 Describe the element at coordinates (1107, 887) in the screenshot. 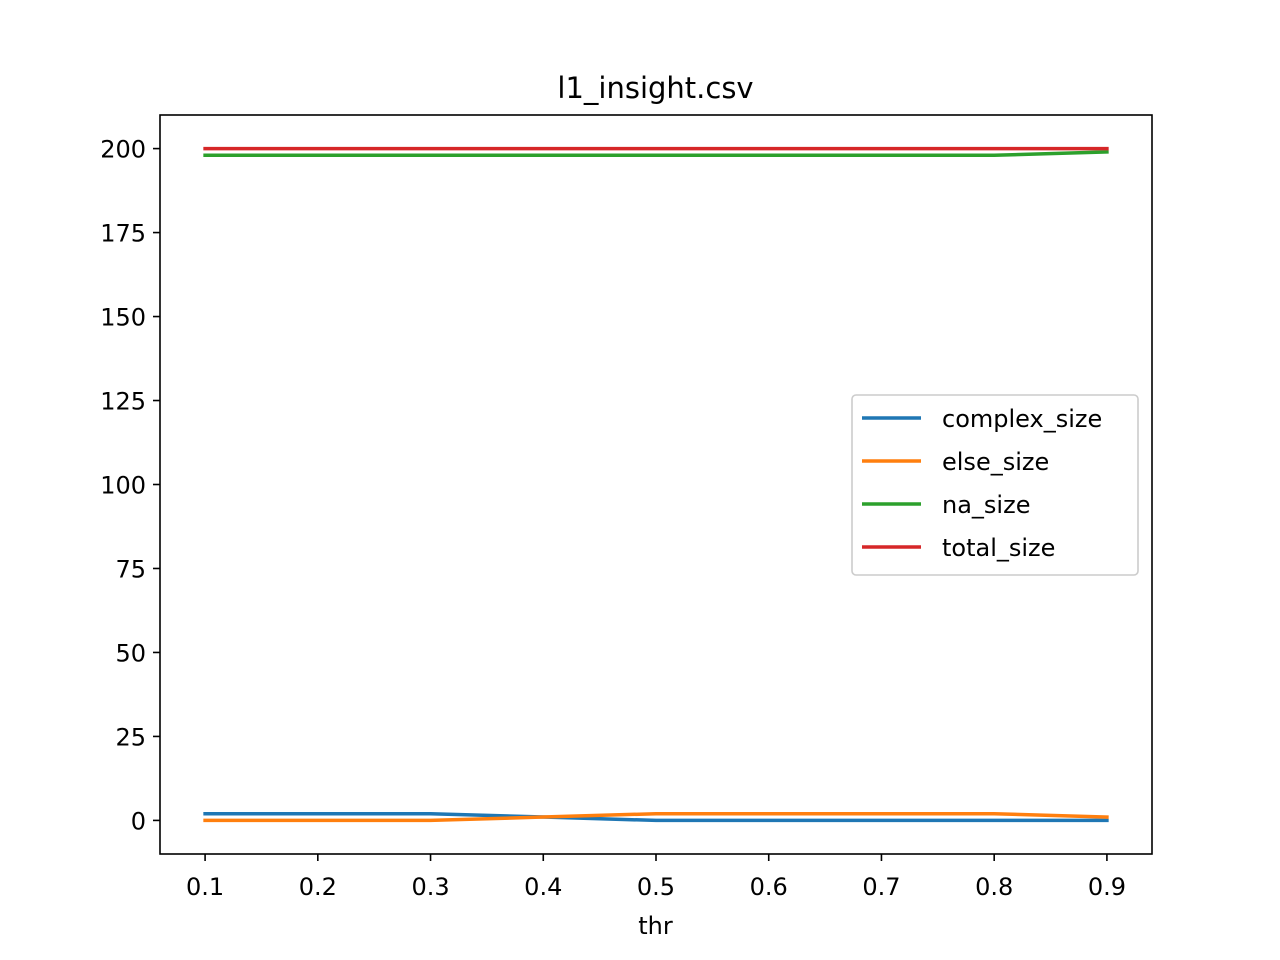

I see `x-tick-label: 0.9` at that location.